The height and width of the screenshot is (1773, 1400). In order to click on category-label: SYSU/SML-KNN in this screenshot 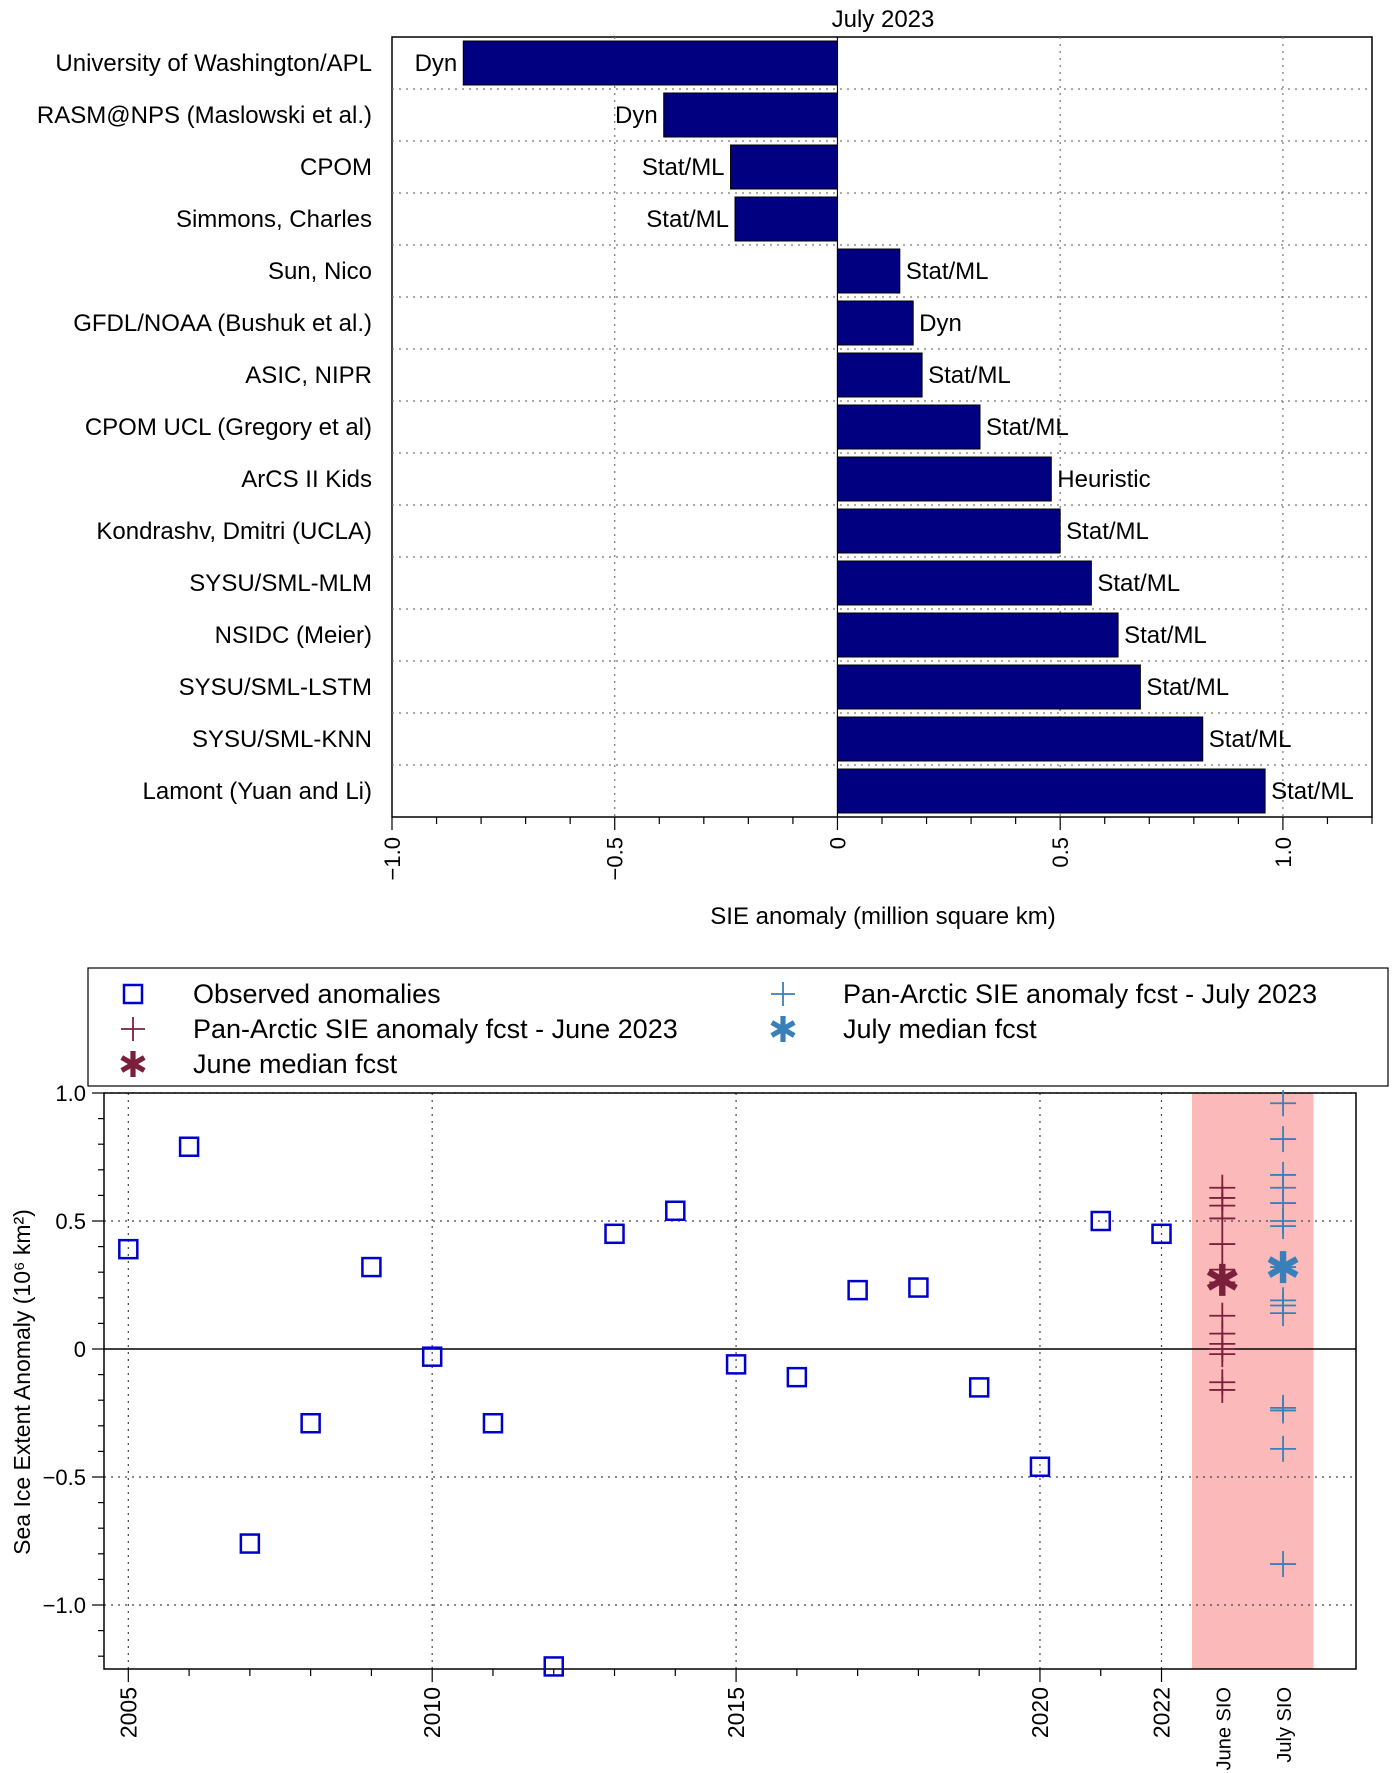, I will do `click(282, 739)`.